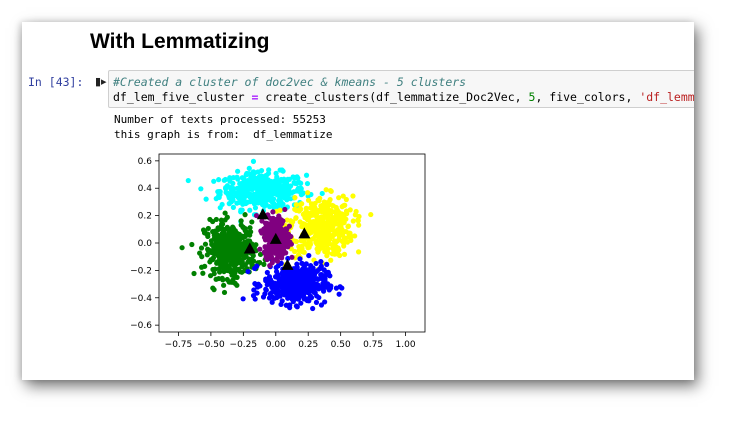  What do you see at coordinates (406, 345) in the screenshot?
I see `x-tick-label: 1.00` at bounding box center [406, 345].